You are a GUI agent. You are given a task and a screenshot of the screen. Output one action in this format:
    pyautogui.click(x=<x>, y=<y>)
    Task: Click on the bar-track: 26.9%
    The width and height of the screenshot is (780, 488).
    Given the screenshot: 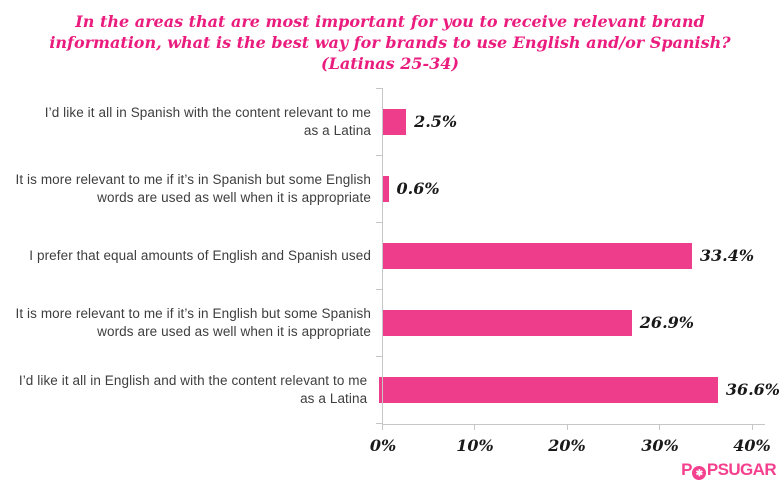 What is the action you would take?
    pyautogui.click(x=581, y=322)
    